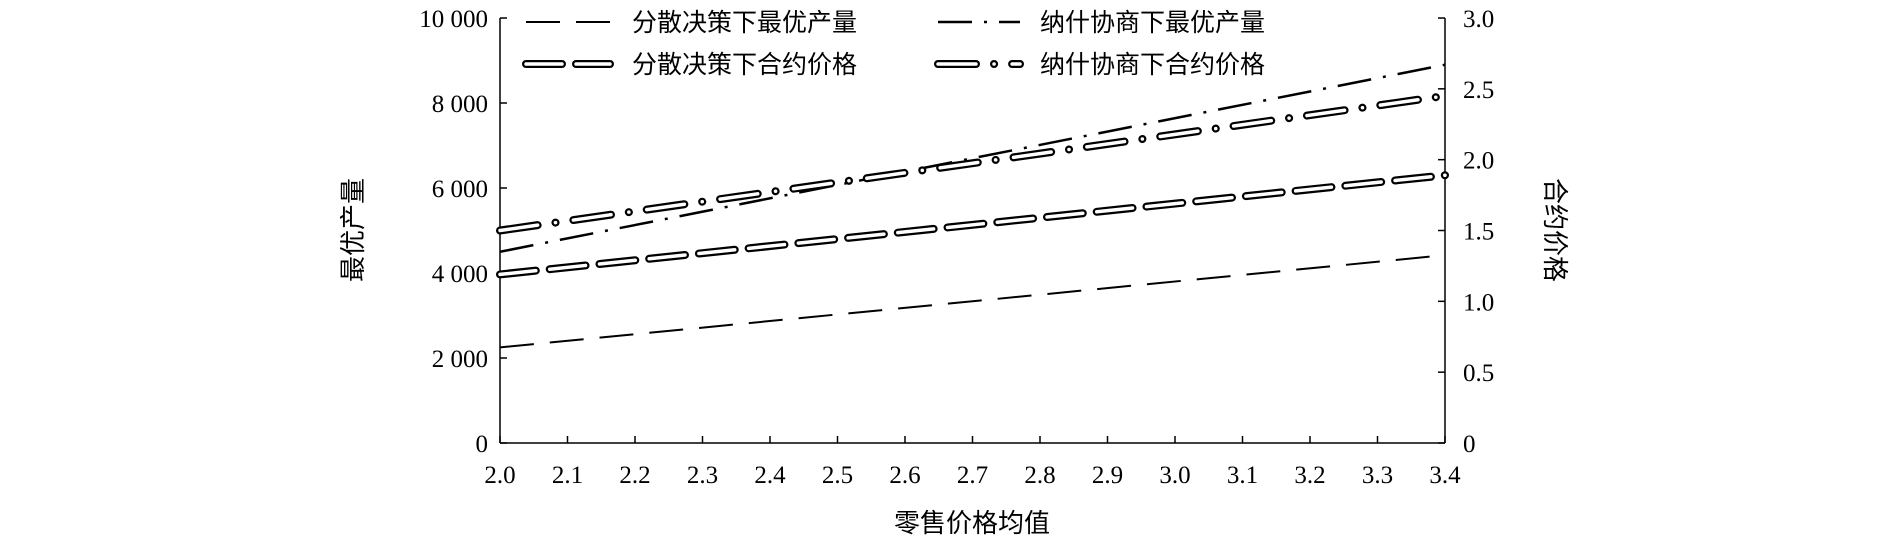 Image resolution: width=1890 pixels, height=543 pixels. What do you see at coordinates (460, 104) in the screenshot?
I see `y-left-tick-label: 8 000` at bounding box center [460, 104].